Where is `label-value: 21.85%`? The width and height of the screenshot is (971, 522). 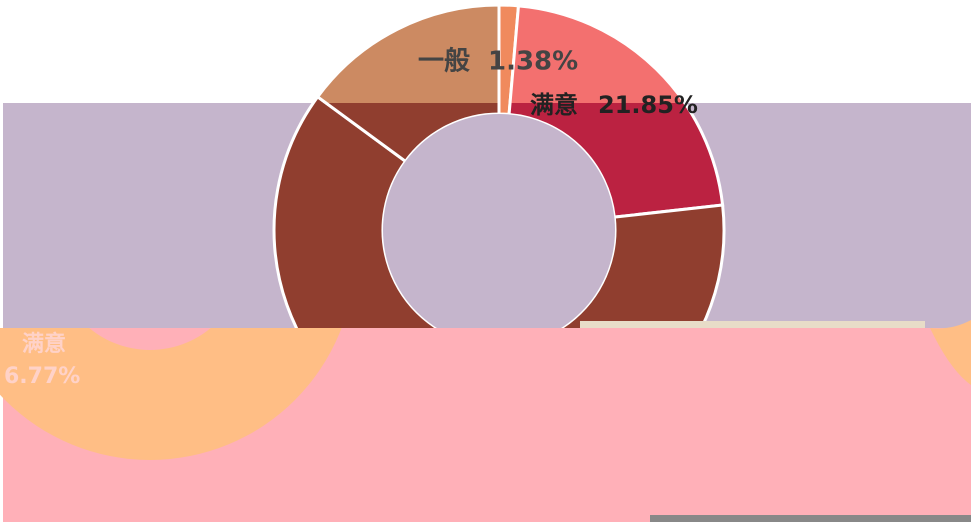 label-value: 21.85% is located at coordinates (648, 105).